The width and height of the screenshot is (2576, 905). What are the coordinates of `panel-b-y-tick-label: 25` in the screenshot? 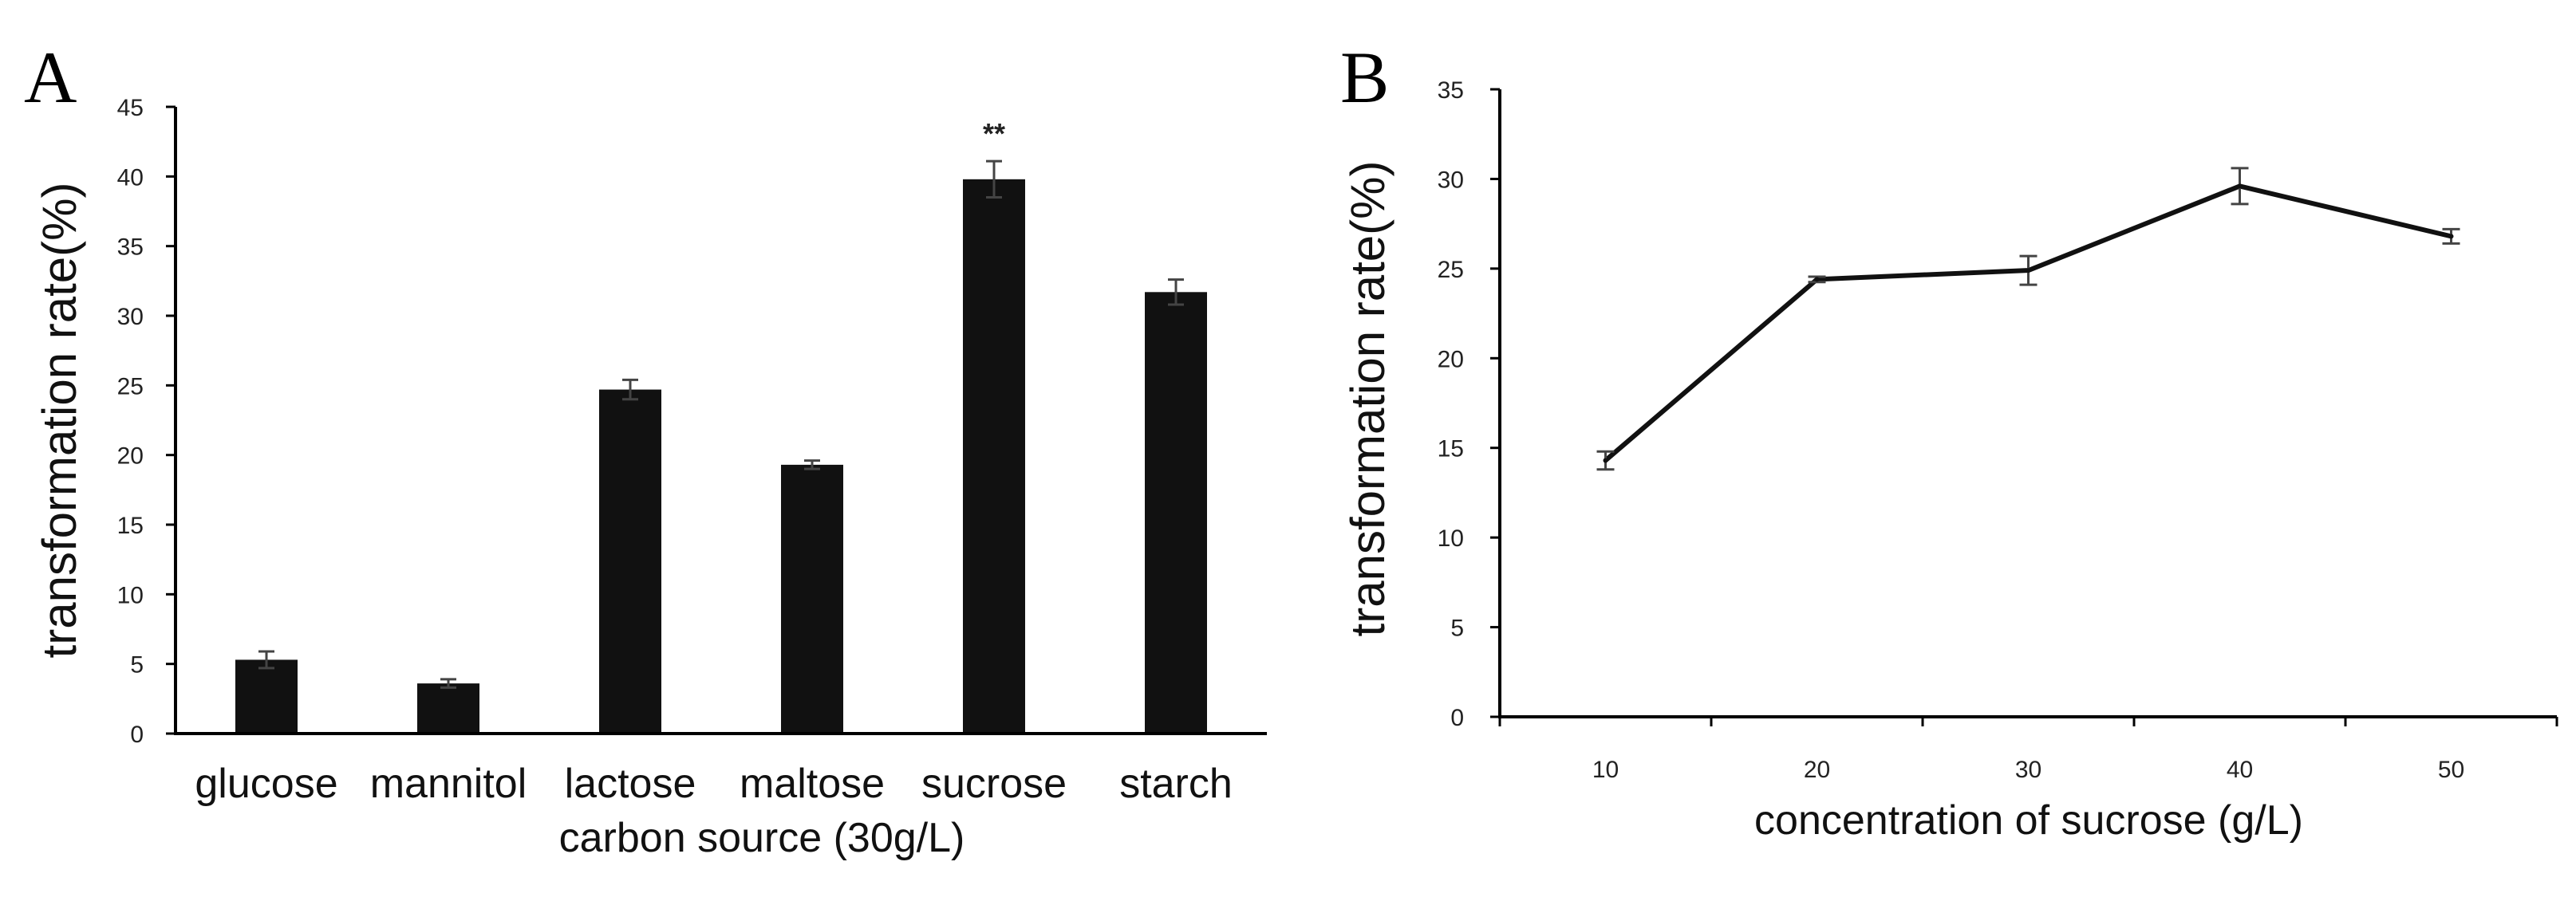 It's located at (1451, 270).